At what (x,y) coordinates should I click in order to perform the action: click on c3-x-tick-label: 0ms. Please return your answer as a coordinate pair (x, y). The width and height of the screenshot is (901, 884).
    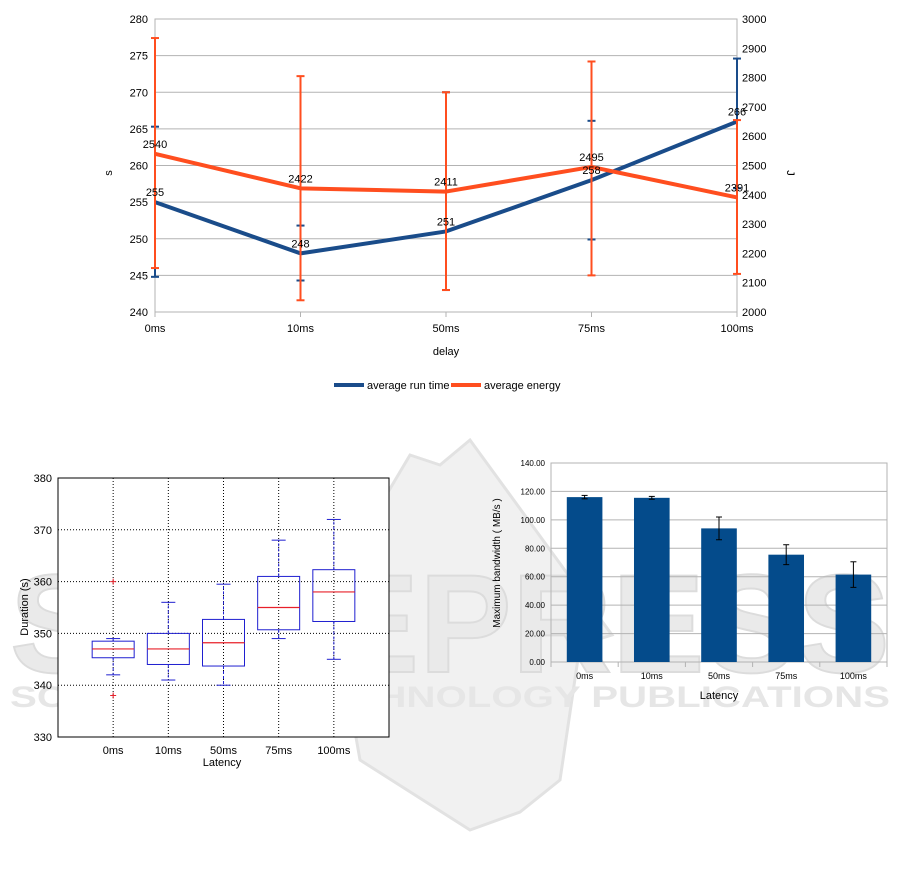
    Looking at the image, I should click on (585, 676).